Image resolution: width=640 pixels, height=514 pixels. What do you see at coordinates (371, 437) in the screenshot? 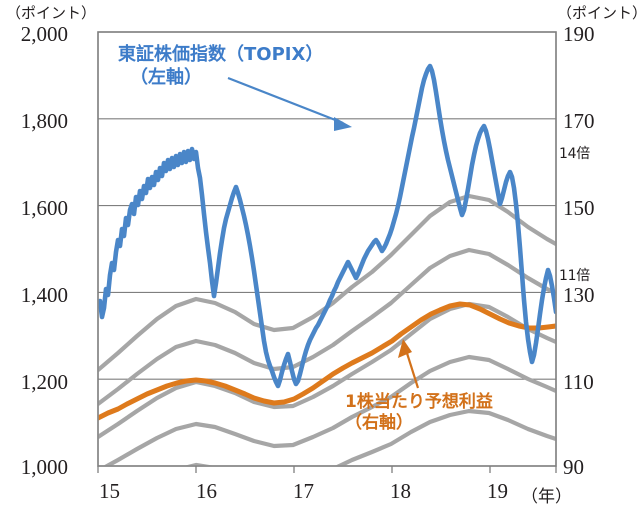
I see `per-band-11-line` at bounding box center [371, 437].